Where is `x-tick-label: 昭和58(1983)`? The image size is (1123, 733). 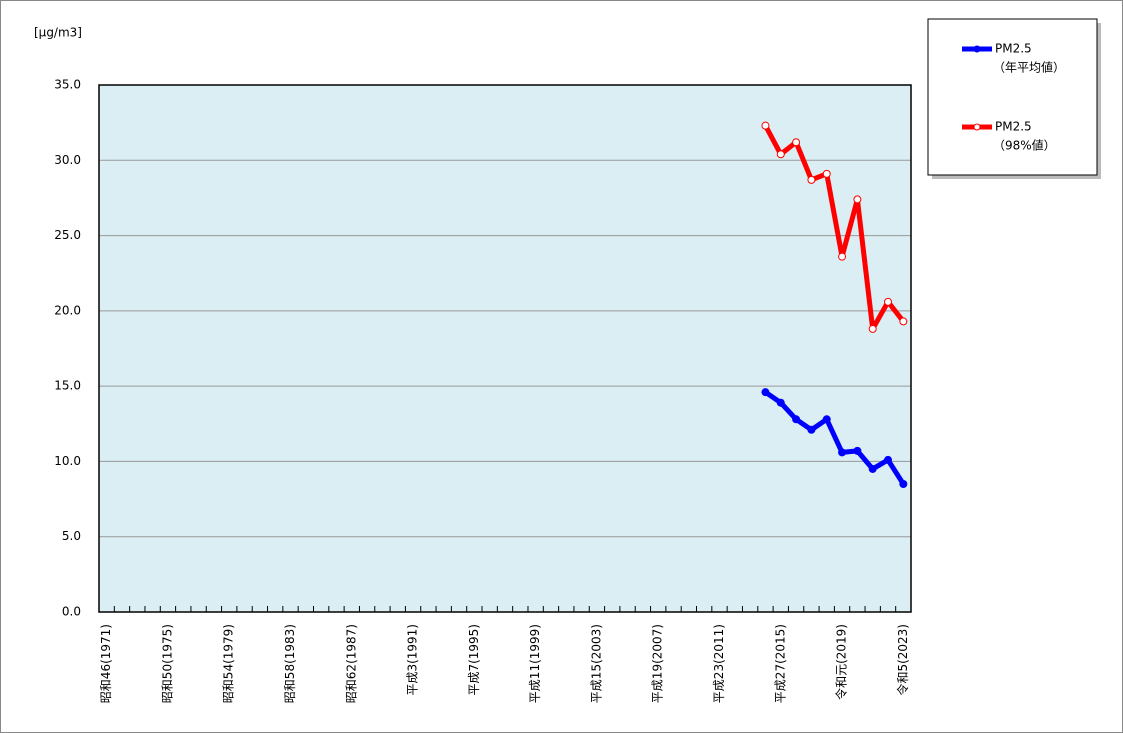
x-tick-label: 昭和58(1983) is located at coordinates (290, 663).